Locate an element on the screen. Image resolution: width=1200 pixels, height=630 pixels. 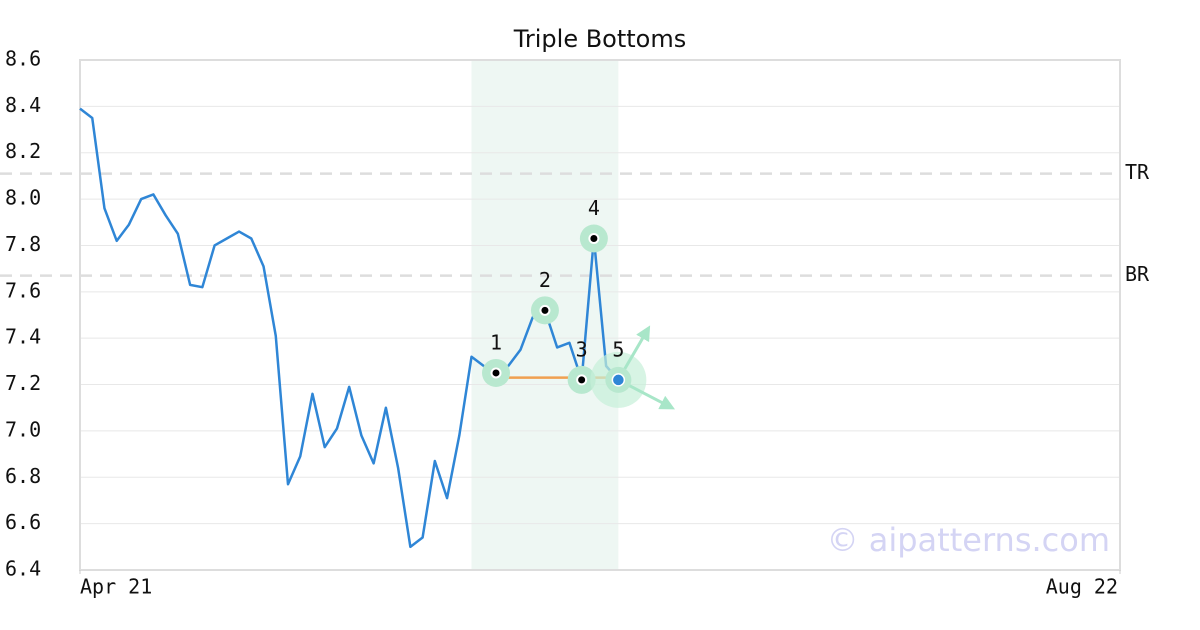
y-tick-label: 8.4 is located at coordinates (23, 105).